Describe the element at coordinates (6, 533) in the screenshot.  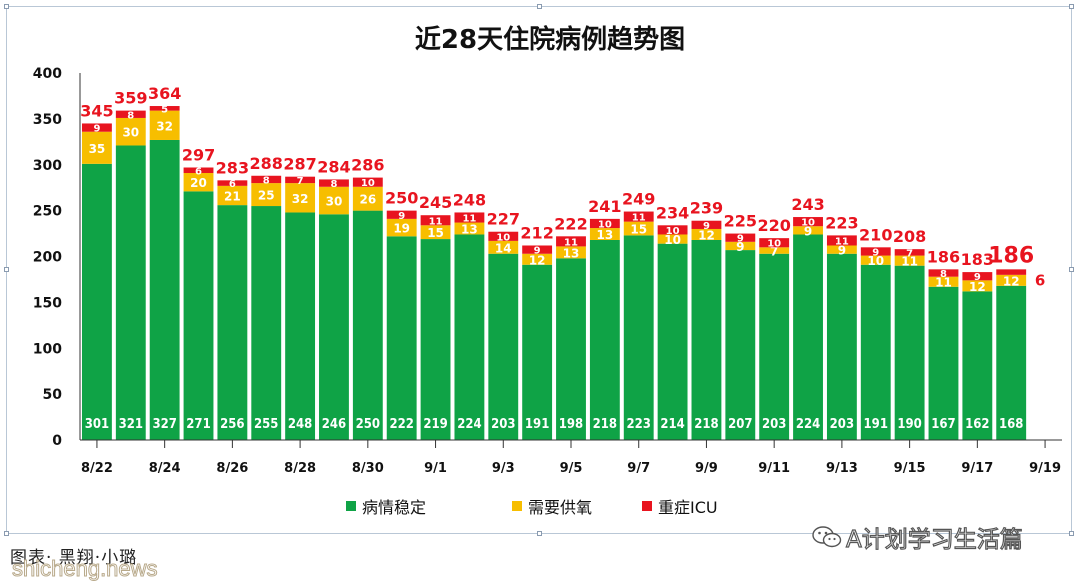
I see `resize-handle-bottom-left` at that location.